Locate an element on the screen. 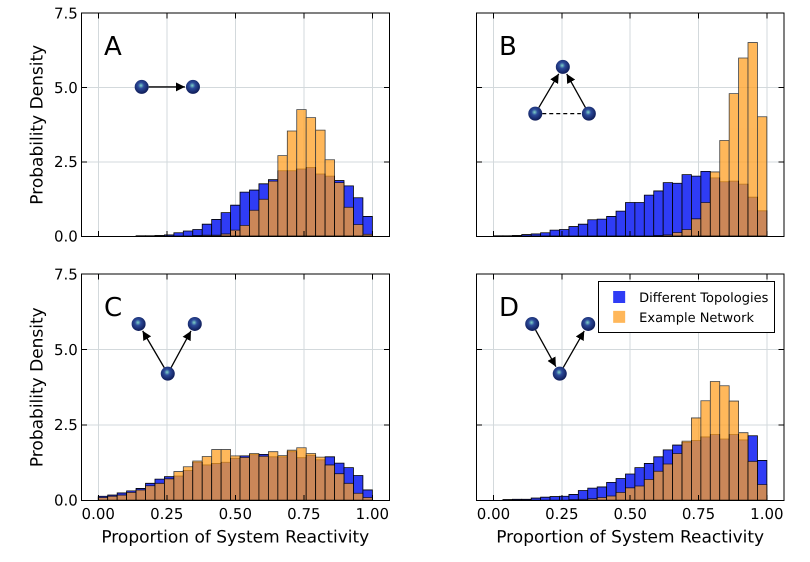  annotation: D is located at coordinates (509, 308).